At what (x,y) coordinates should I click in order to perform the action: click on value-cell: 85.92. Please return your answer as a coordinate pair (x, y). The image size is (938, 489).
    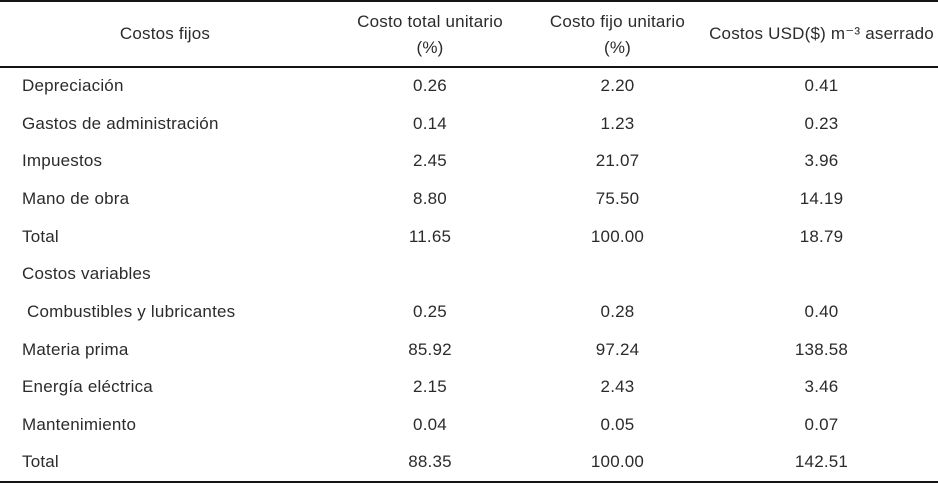
    Looking at the image, I should click on (430, 349).